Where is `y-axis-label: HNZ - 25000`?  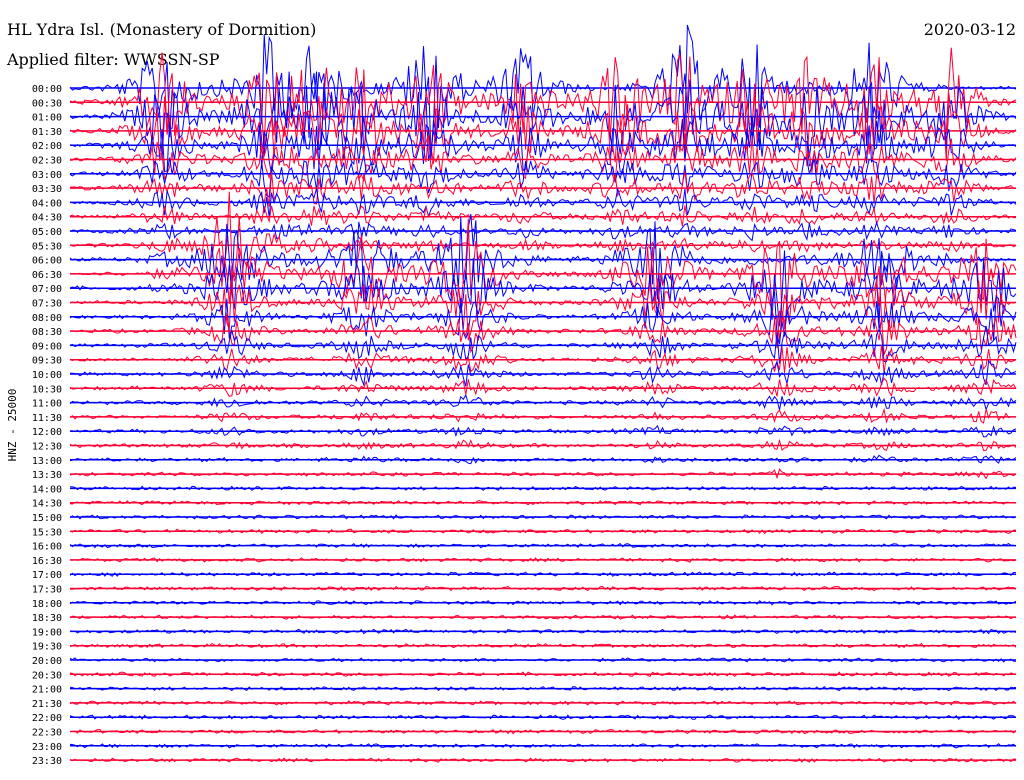 y-axis-label: HNZ - 25000 is located at coordinates (12, 425).